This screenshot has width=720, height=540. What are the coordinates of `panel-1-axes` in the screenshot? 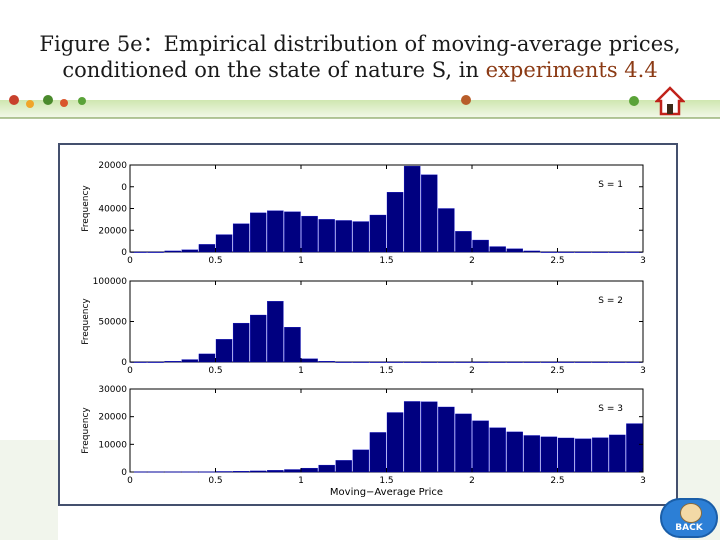 It's located at (386, 208).